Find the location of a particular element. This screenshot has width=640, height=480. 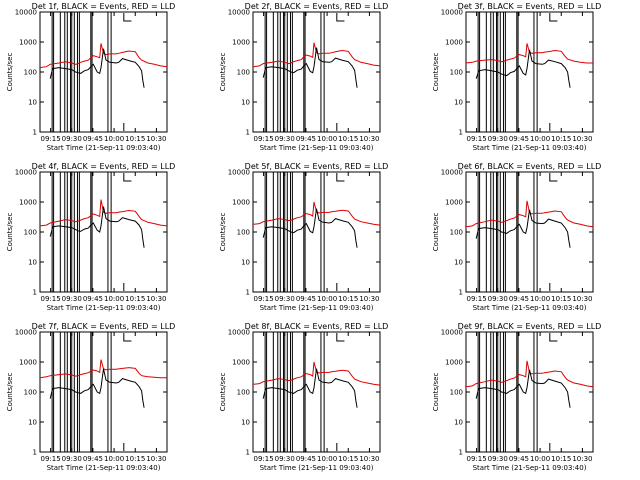

plot-title: Det 4f, BLACK = Events, RED = LLD is located at coordinates (104, 166).